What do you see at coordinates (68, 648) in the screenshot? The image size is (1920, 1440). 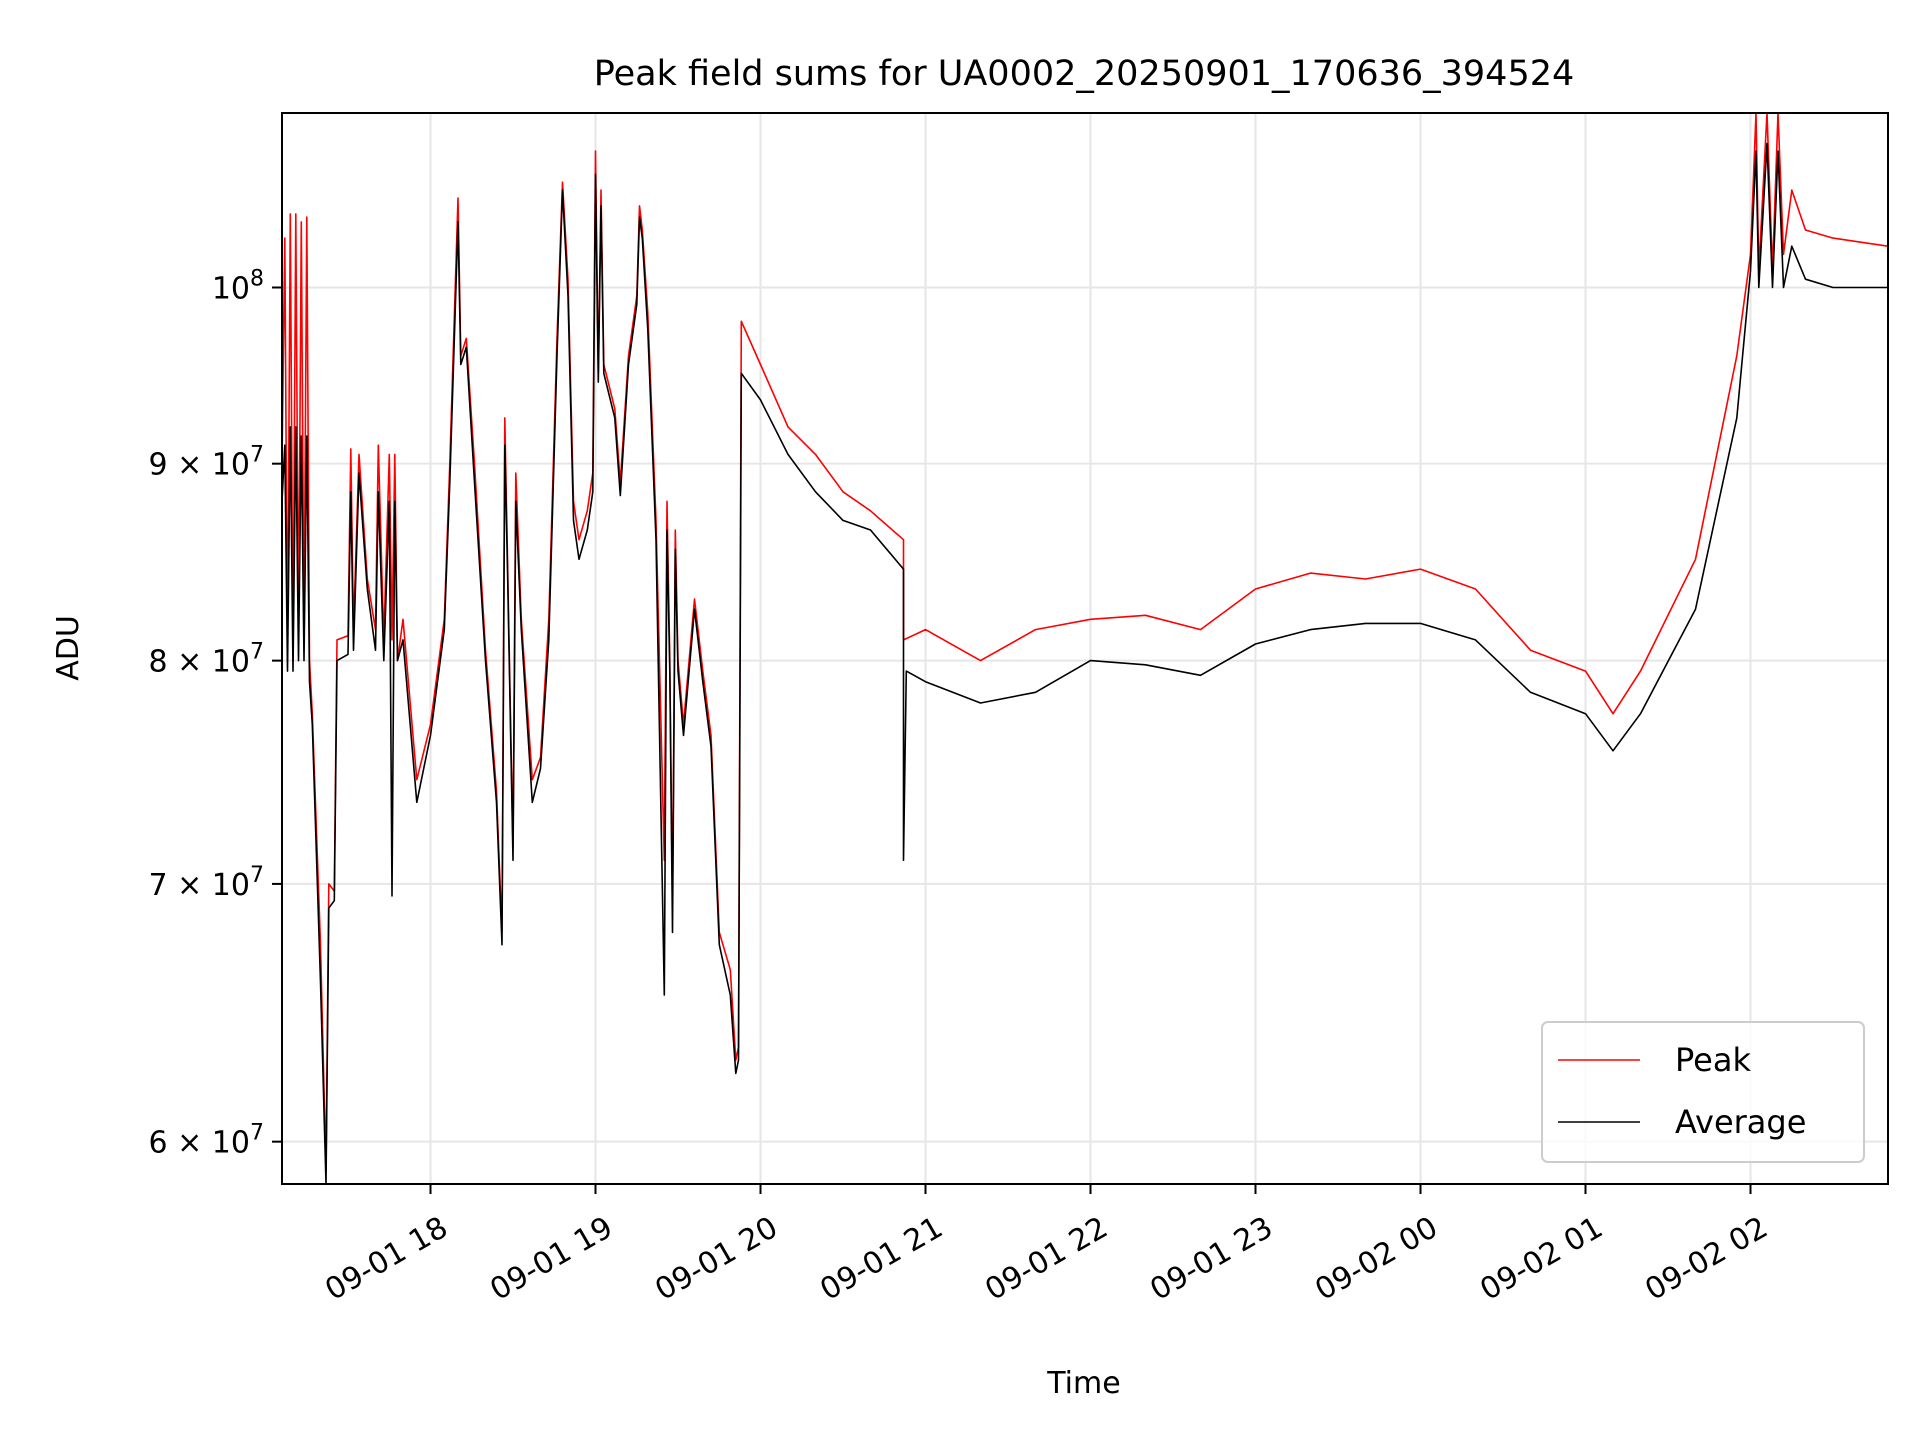 I see `y-axis-label: ADU` at bounding box center [68, 648].